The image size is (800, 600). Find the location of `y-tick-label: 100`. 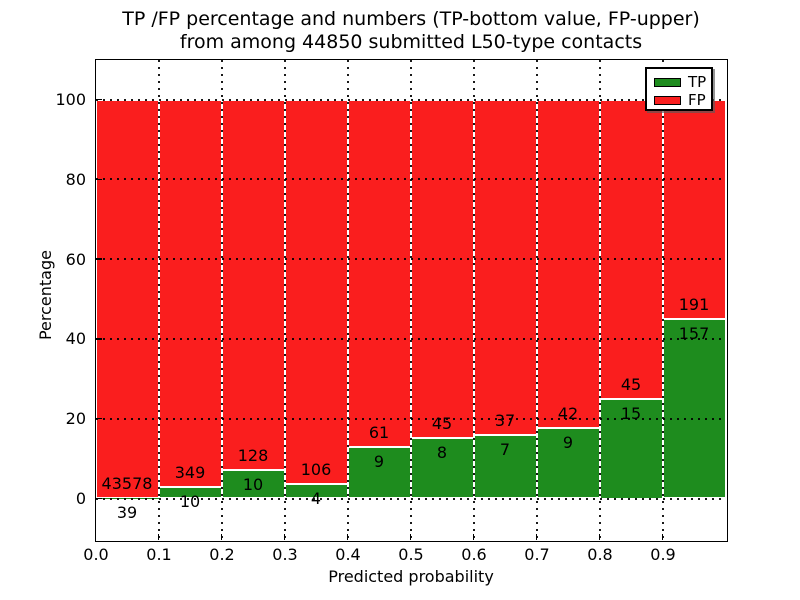

y-tick-label: 100 is located at coordinates (70, 99).